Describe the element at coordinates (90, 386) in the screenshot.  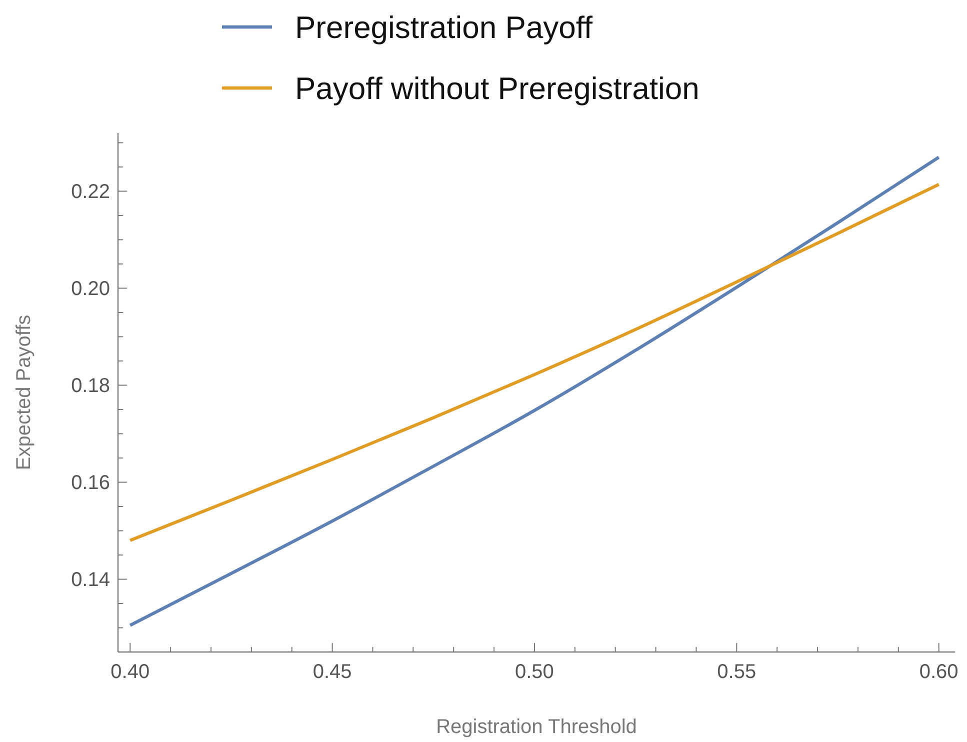
I see `y-tick-label: 0.18` at that location.